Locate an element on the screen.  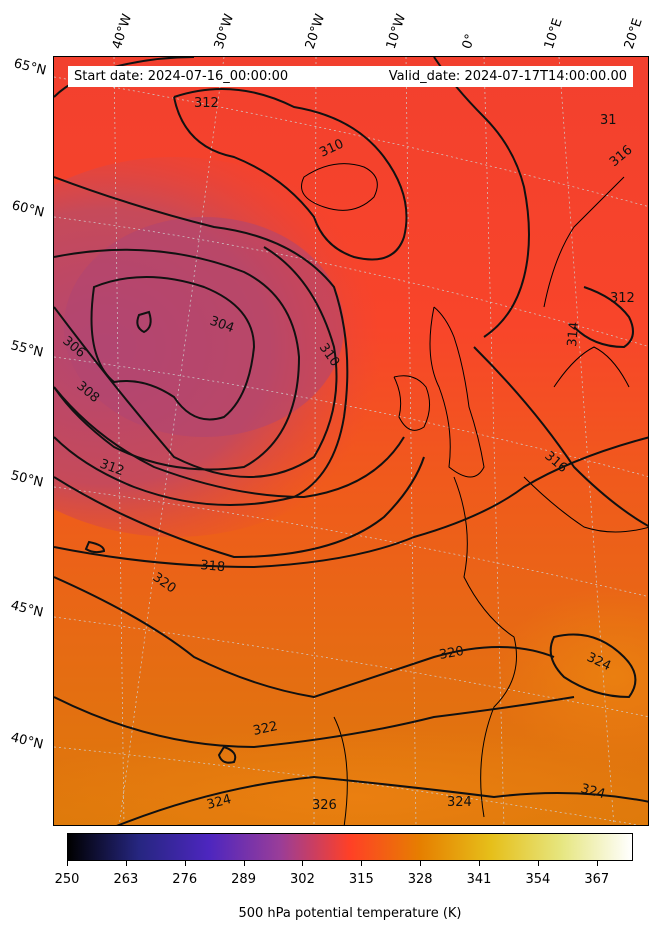
iceland-coast is located at coordinates (339, 187).